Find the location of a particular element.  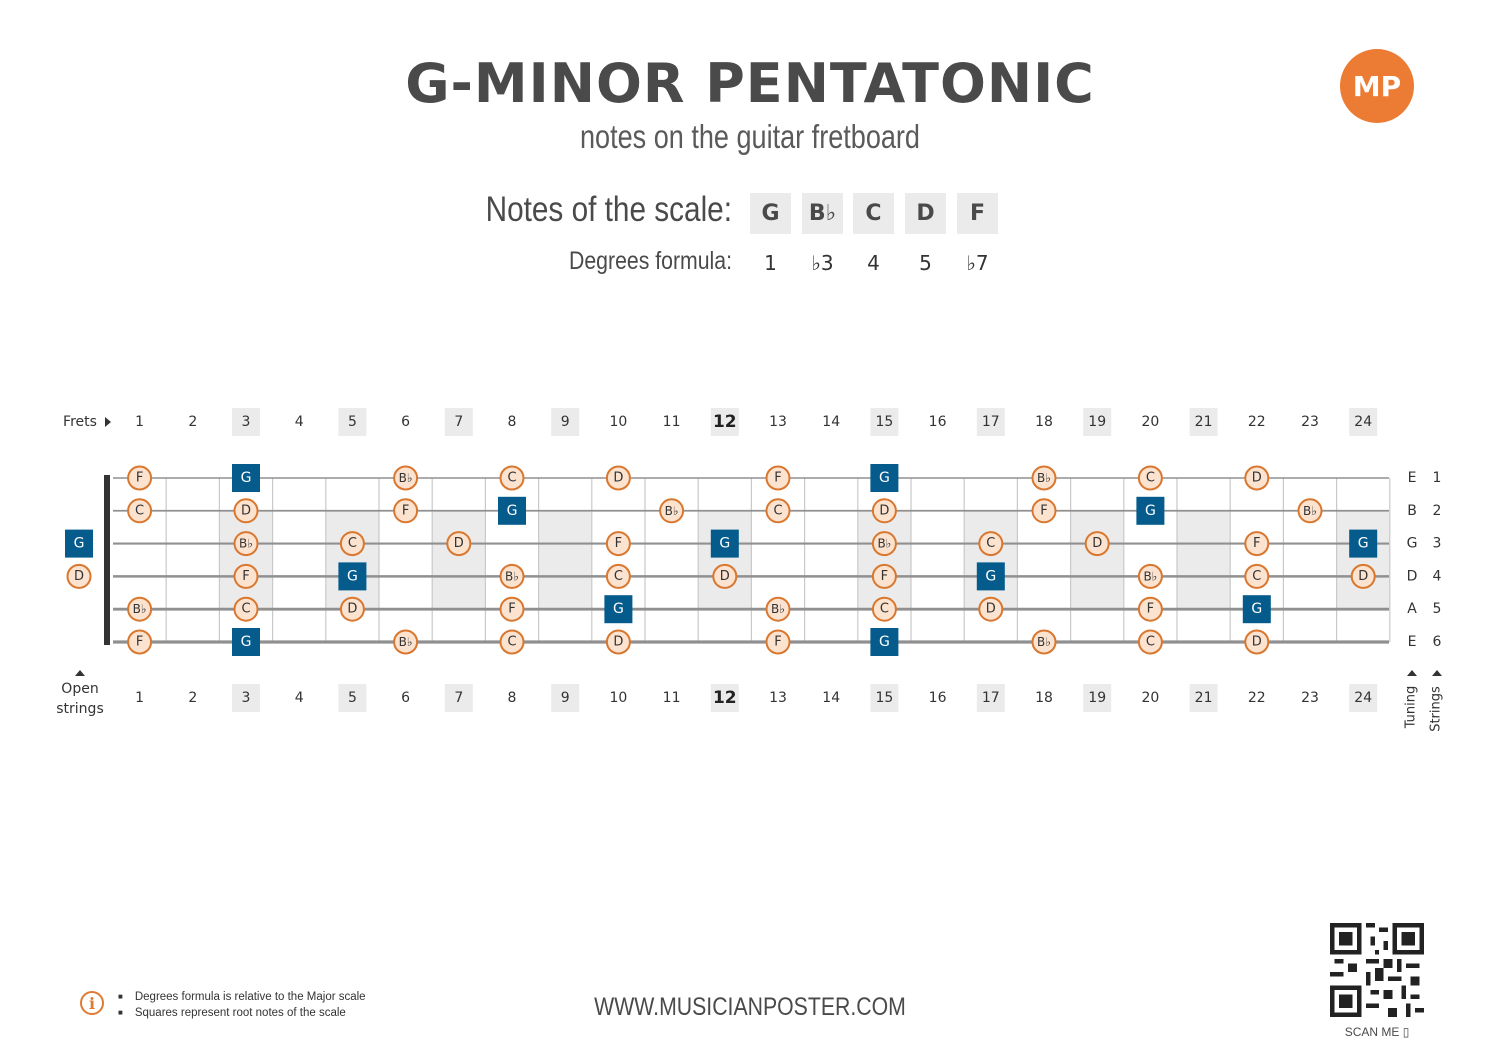

fret-number-bottom: 21 is located at coordinates (1204, 698).